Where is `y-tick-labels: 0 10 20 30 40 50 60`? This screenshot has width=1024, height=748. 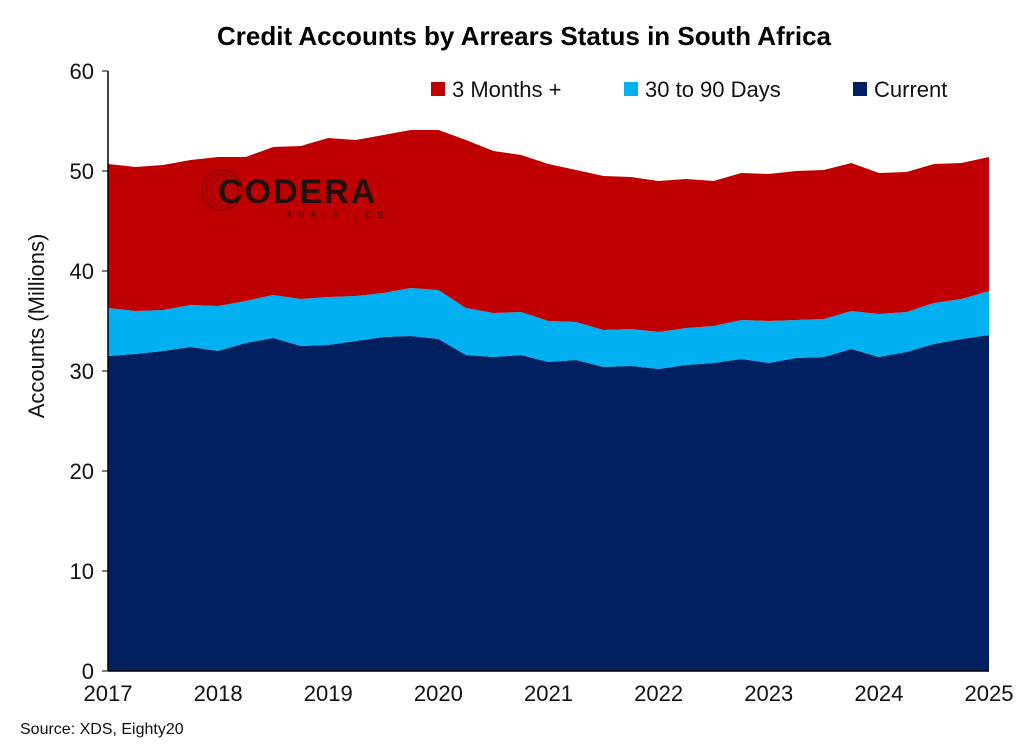 y-tick-labels: 0 10 20 30 40 50 60 is located at coordinates (89, 371).